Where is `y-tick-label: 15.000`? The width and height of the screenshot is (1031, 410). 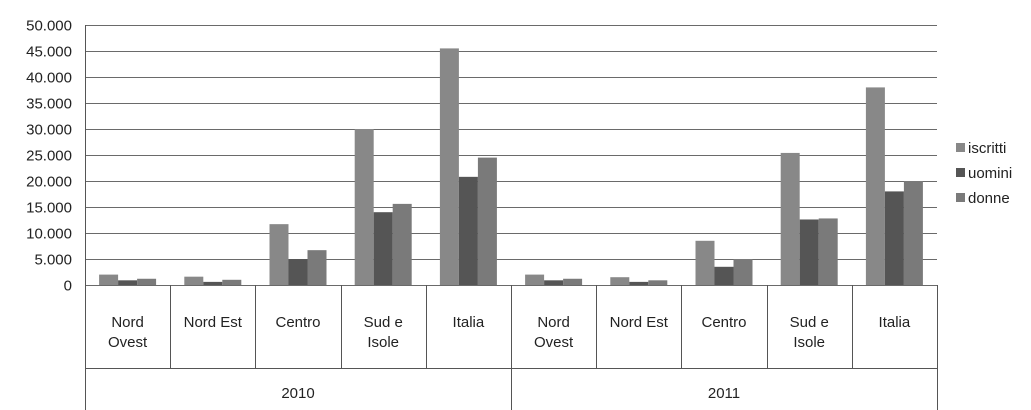
y-tick-label: 15.000 is located at coordinates (49, 208).